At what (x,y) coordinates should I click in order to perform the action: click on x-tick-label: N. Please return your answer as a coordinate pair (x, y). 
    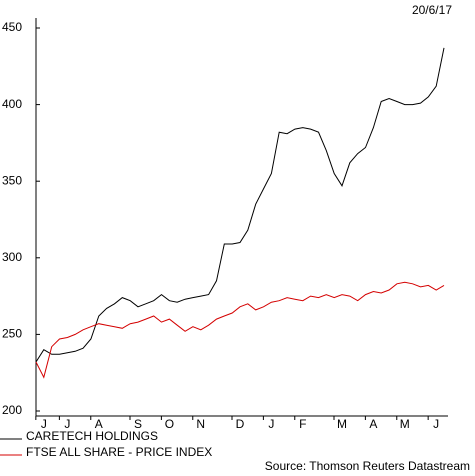
    Looking at the image, I should click on (200, 424).